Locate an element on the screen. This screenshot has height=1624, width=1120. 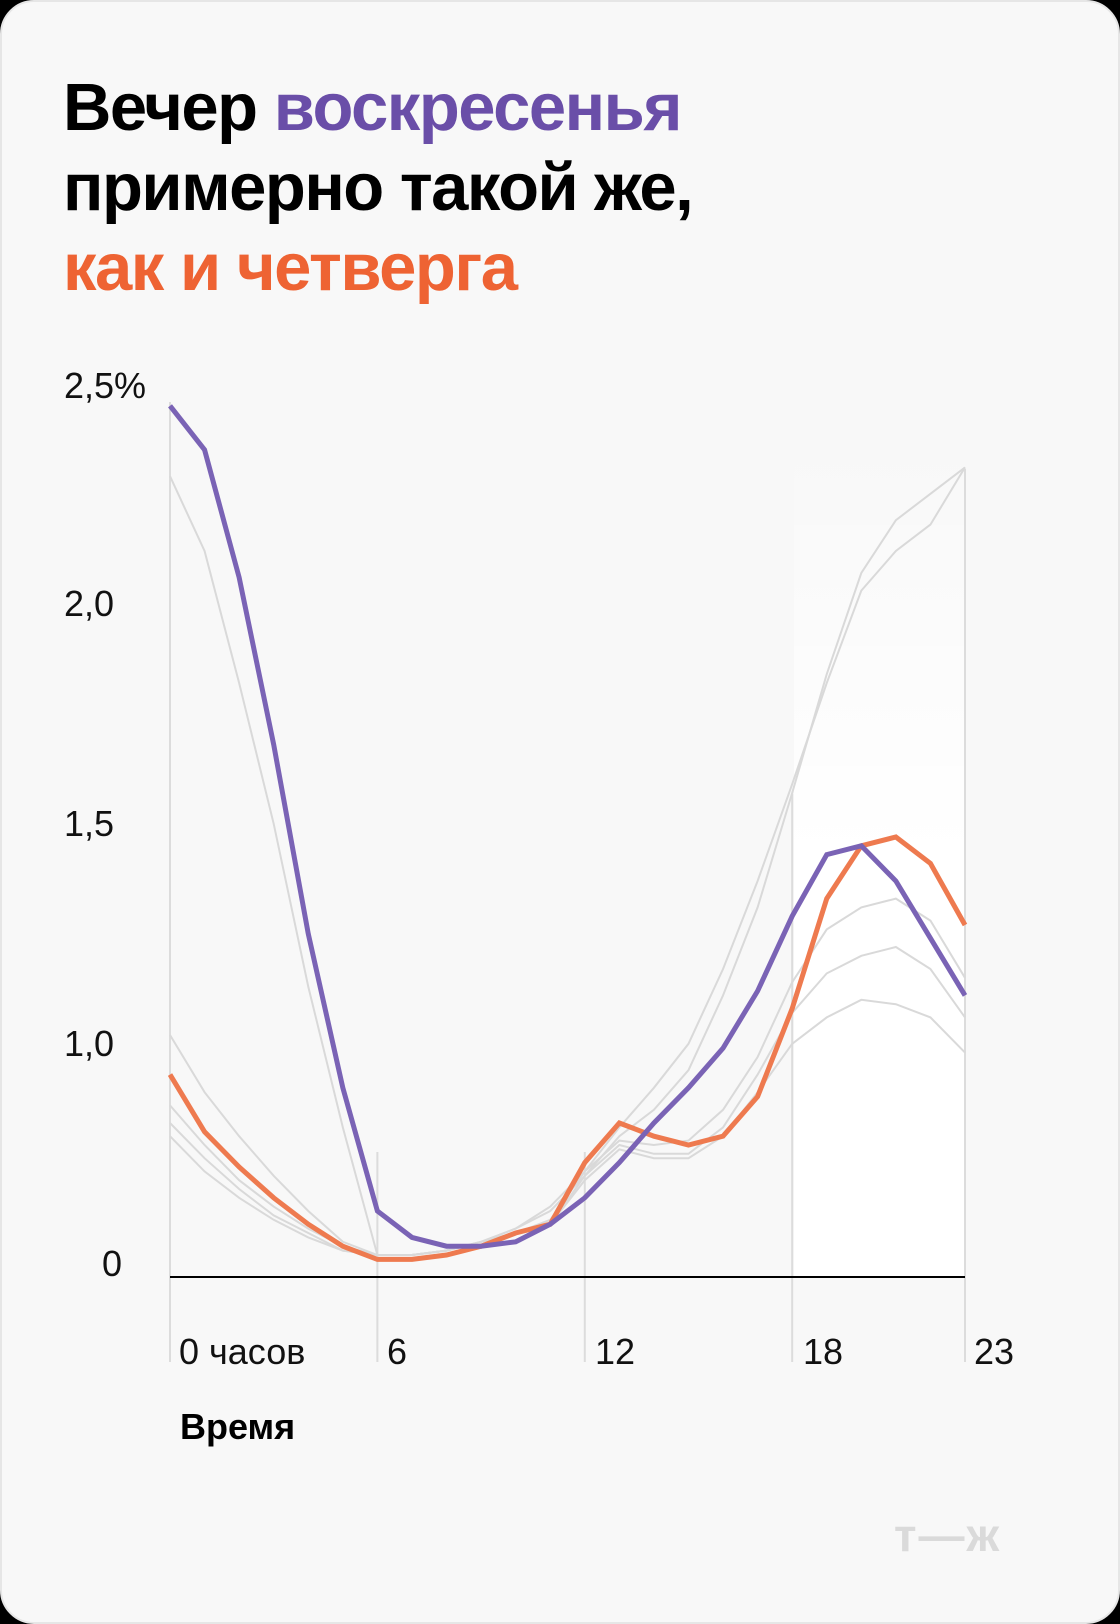
y-tick-0: 0 is located at coordinates (112, 1263).